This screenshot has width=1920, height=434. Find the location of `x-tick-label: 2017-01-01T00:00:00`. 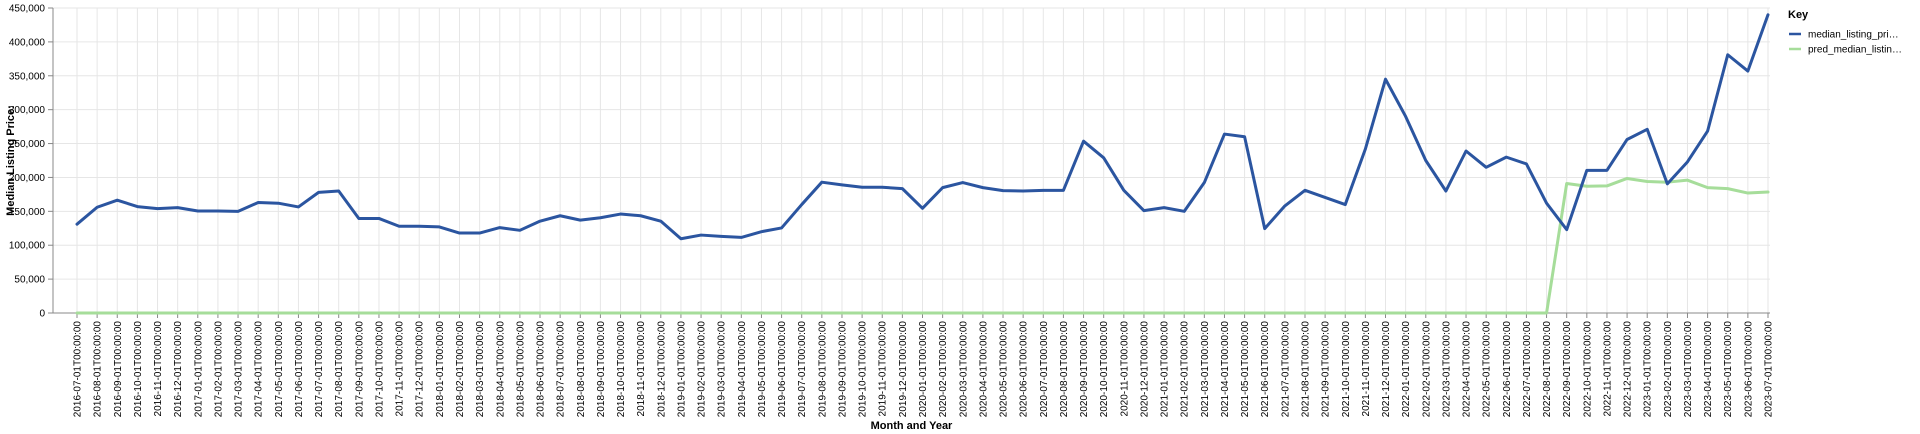

x-tick-label: 2017-01-01T00:00:00 is located at coordinates (198, 369).